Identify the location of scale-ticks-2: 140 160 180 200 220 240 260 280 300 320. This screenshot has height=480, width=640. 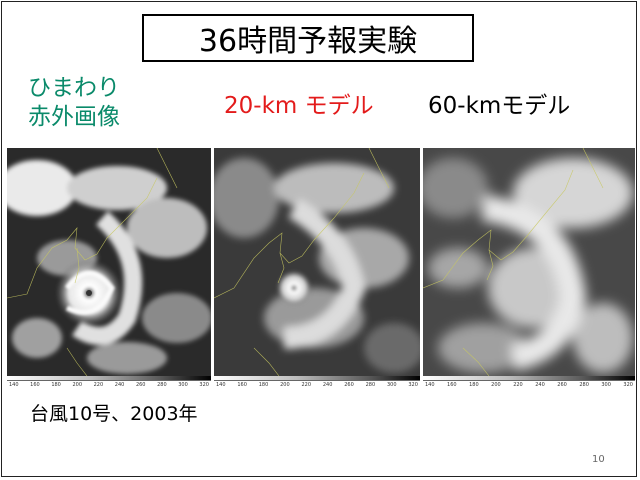
(317, 386).